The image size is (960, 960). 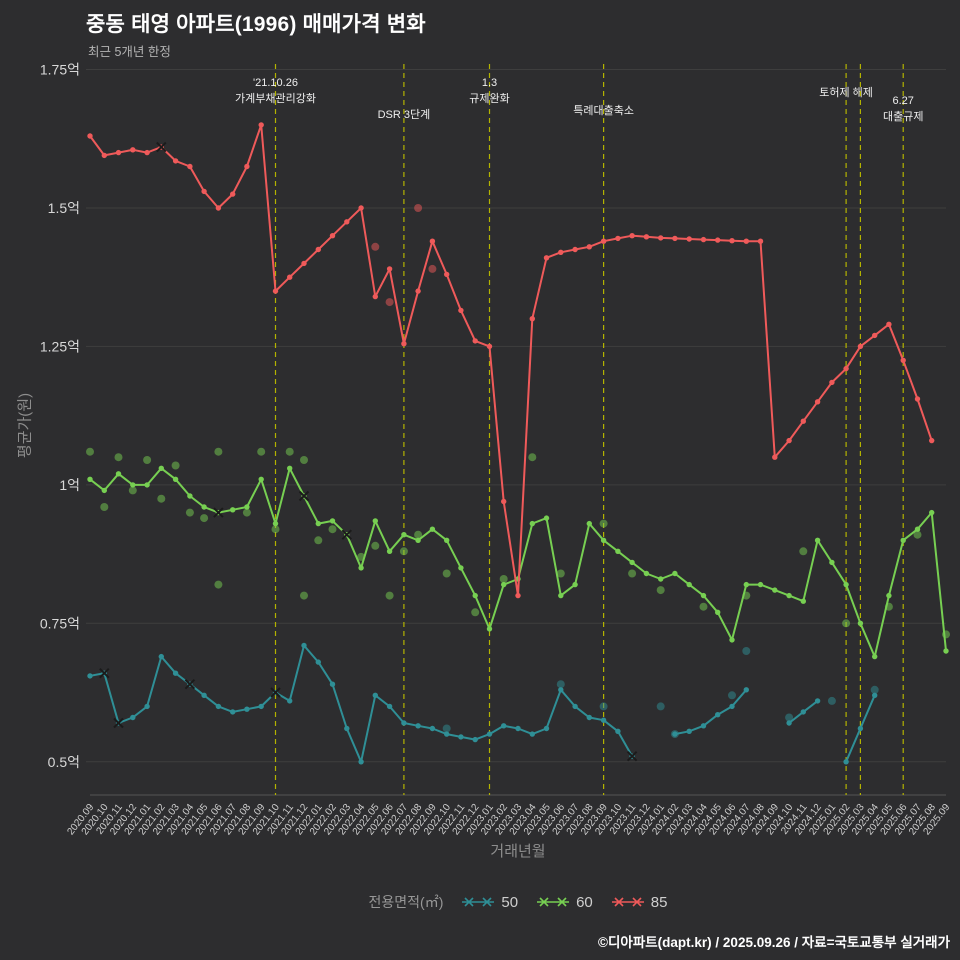 I want to click on legend-item-50: 50, so click(x=489, y=902).